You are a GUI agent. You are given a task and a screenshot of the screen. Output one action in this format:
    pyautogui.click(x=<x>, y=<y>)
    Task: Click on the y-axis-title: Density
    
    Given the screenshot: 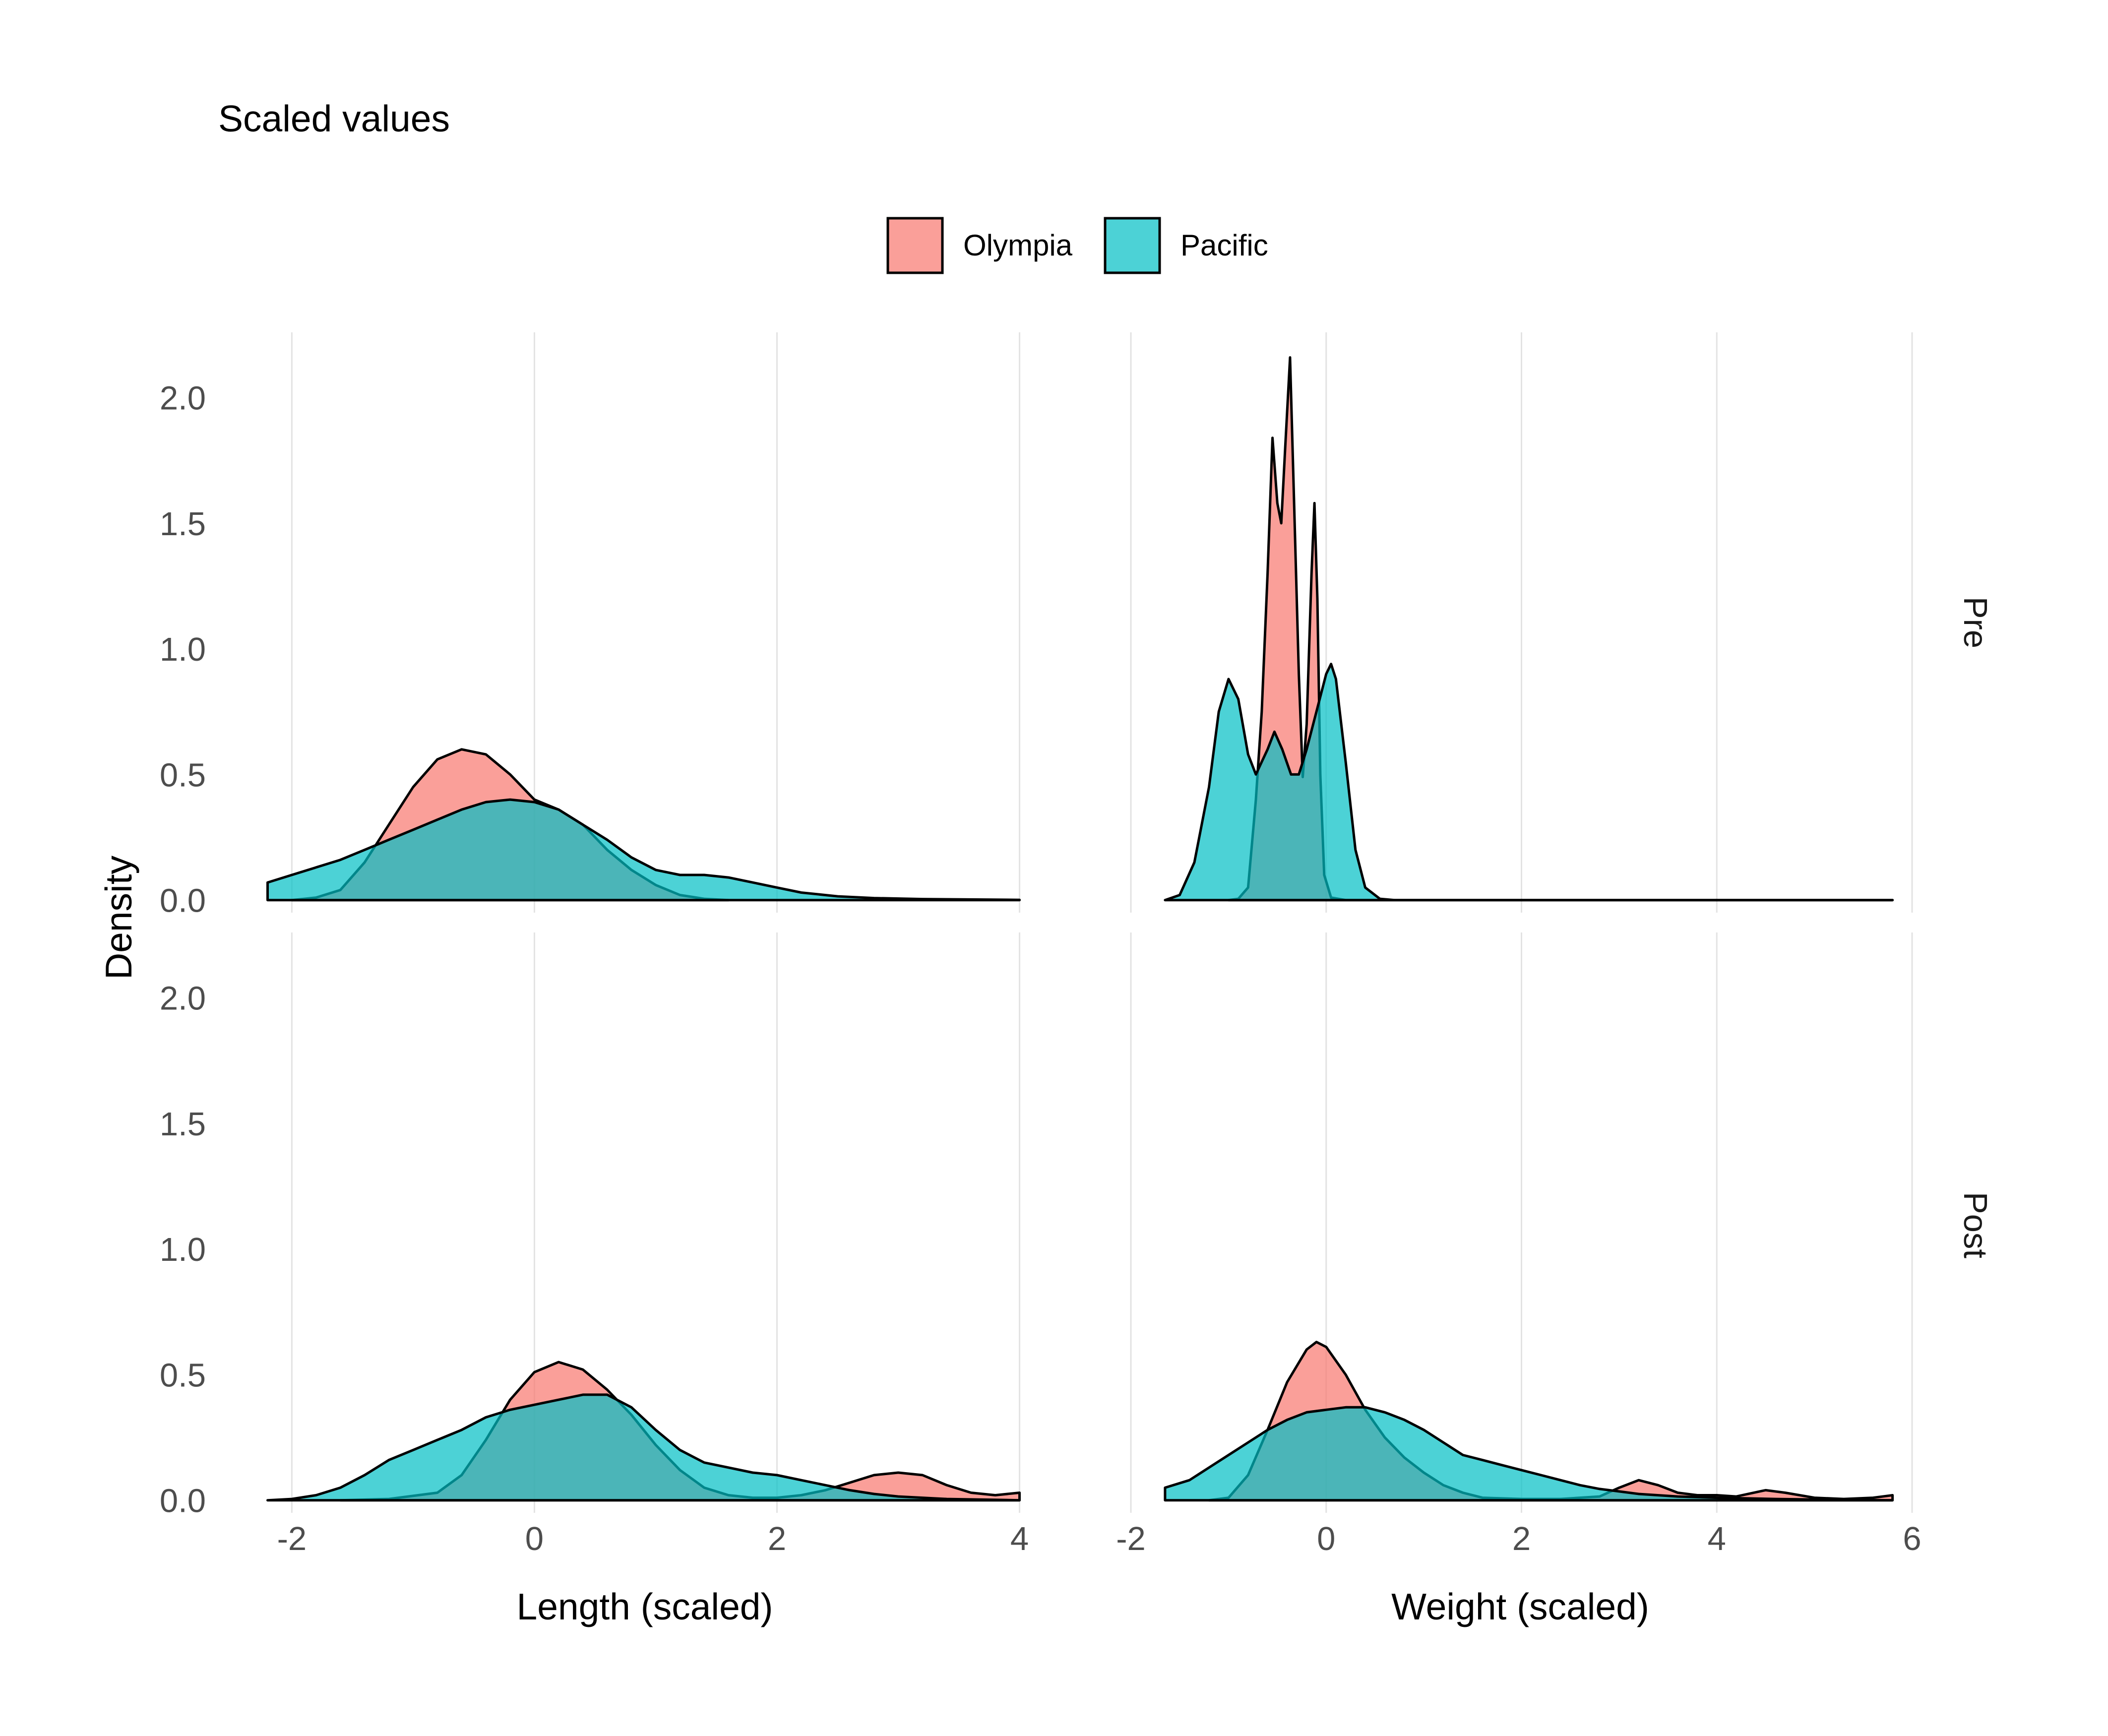 What is the action you would take?
    pyautogui.click(x=118, y=917)
    